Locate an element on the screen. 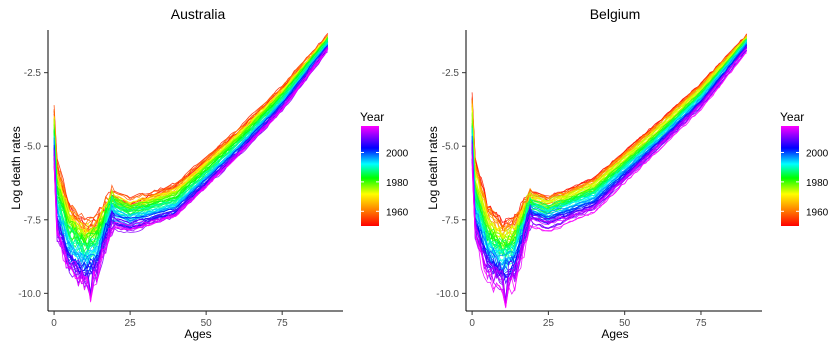  chart-title: Belgium is located at coordinates (615, 14).